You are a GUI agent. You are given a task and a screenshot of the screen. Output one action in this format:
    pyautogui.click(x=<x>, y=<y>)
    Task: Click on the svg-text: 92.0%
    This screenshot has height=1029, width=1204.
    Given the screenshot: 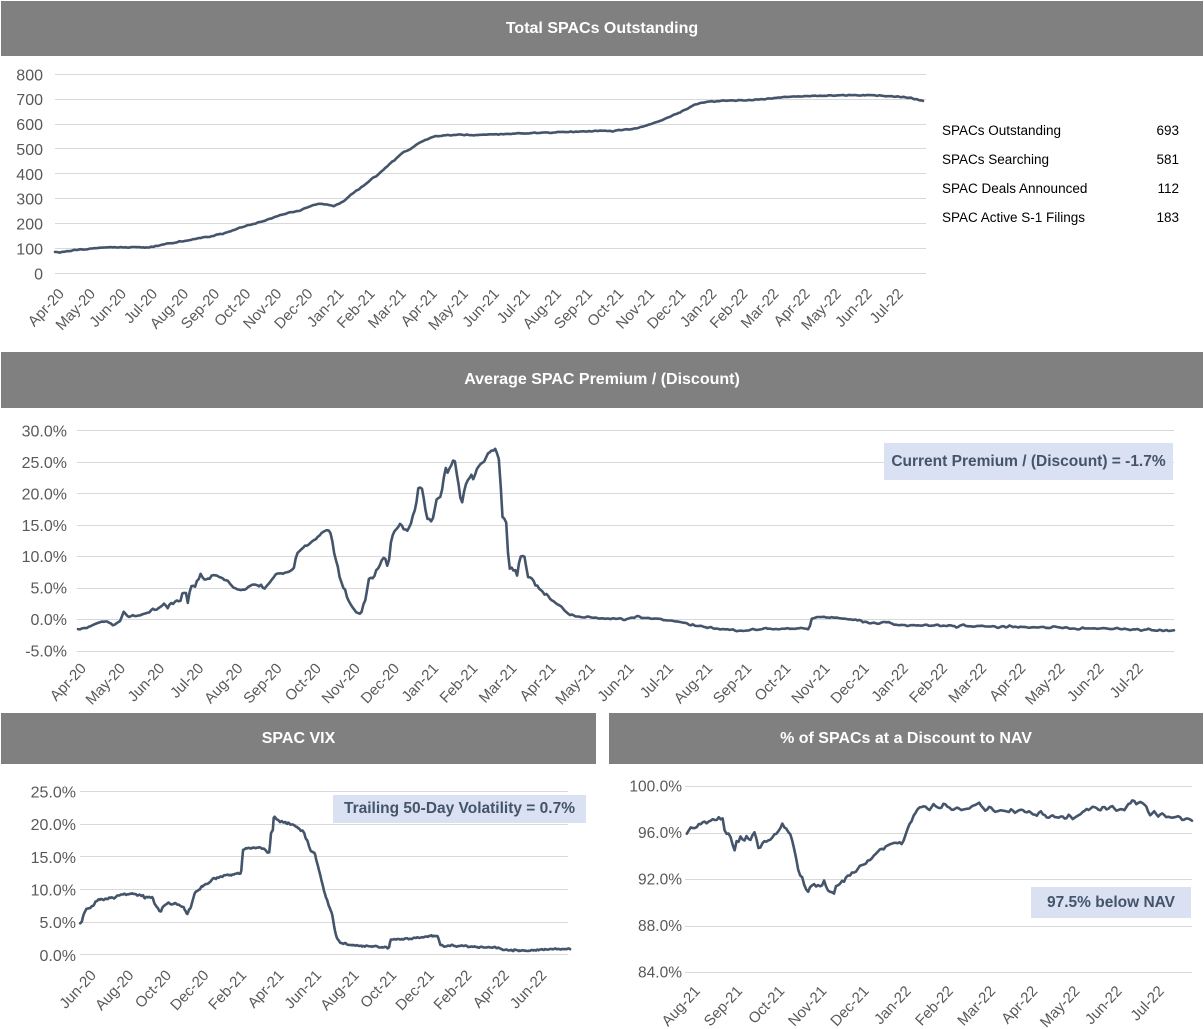 What is the action you would take?
    pyautogui.click(x=660, y=880)
    